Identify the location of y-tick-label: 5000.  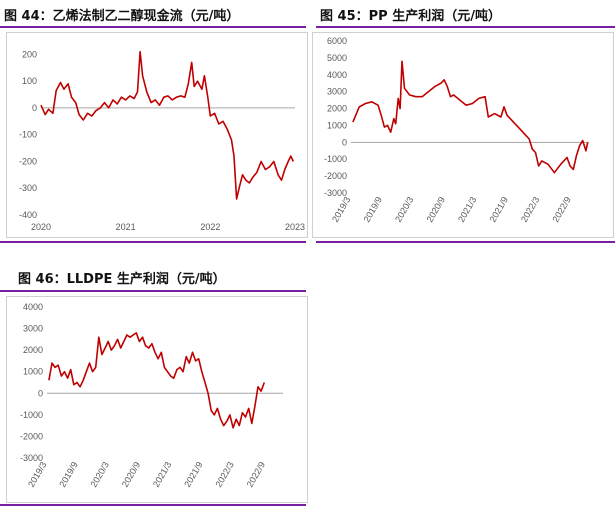
(337, 58).